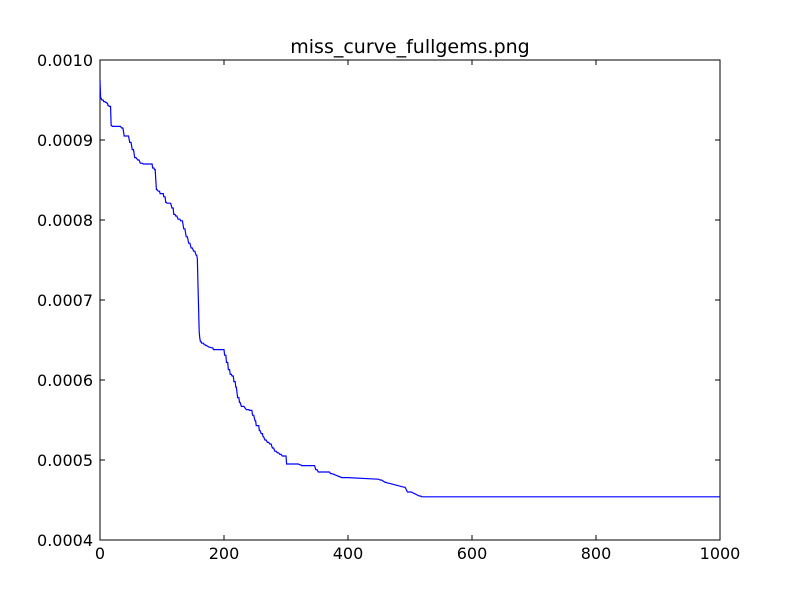  Describe the element at coordinates (224, 553) in the screenshot. I see `x-tick-label: 200` at that location.